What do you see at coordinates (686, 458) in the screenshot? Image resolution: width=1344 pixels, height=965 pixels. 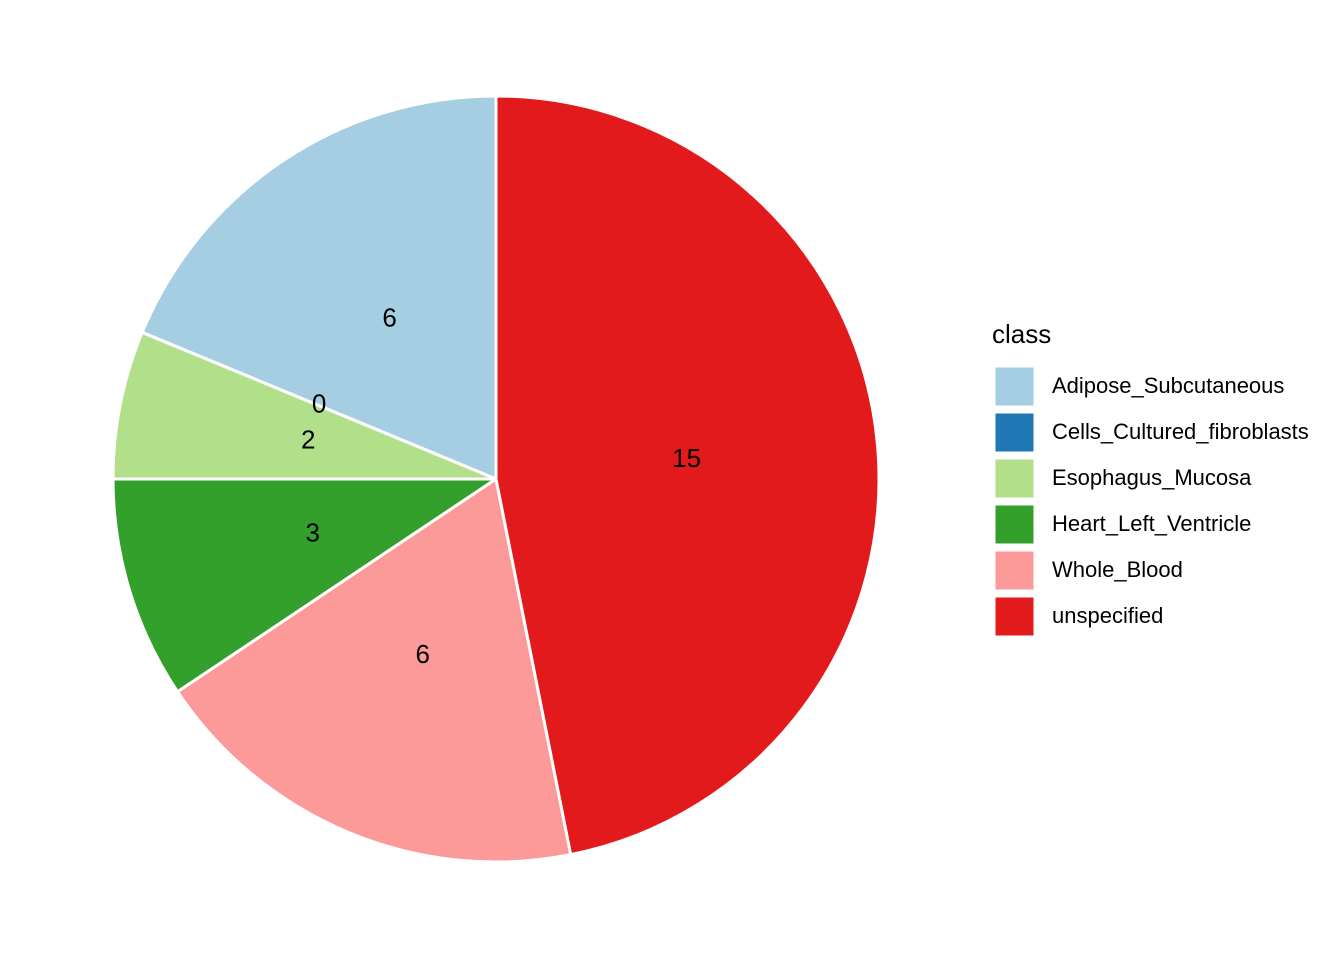 I see `slice-label: 15` at bounding box center [686, 458].